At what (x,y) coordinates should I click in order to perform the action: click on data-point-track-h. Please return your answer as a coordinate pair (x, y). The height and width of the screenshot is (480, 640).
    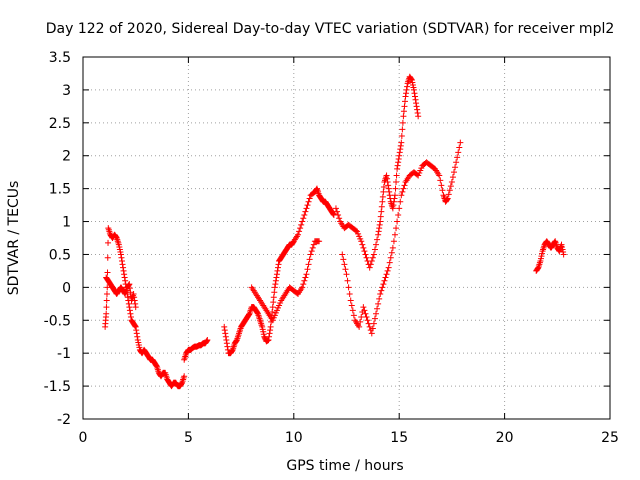
    Looking at the image, I should click on (563, 254).